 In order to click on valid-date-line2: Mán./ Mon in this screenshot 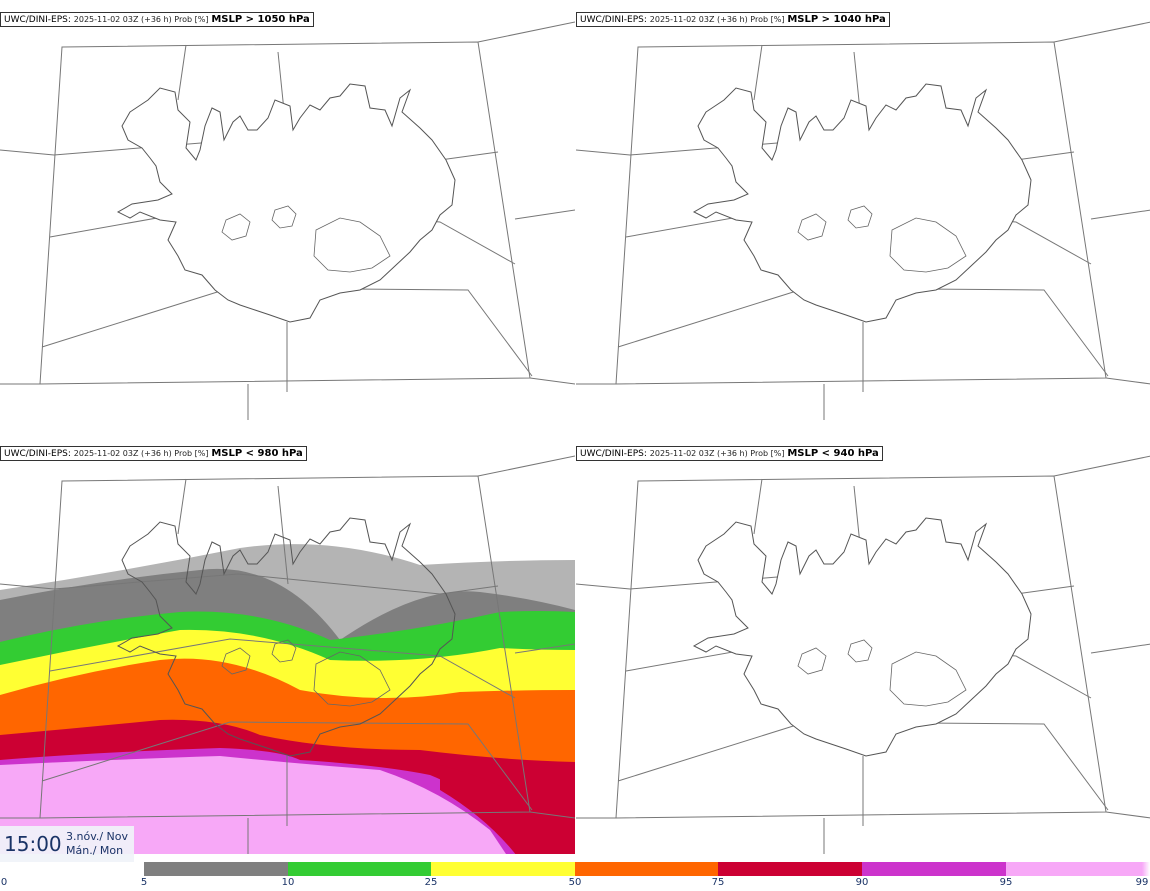, I will do `click(95, 850)`.